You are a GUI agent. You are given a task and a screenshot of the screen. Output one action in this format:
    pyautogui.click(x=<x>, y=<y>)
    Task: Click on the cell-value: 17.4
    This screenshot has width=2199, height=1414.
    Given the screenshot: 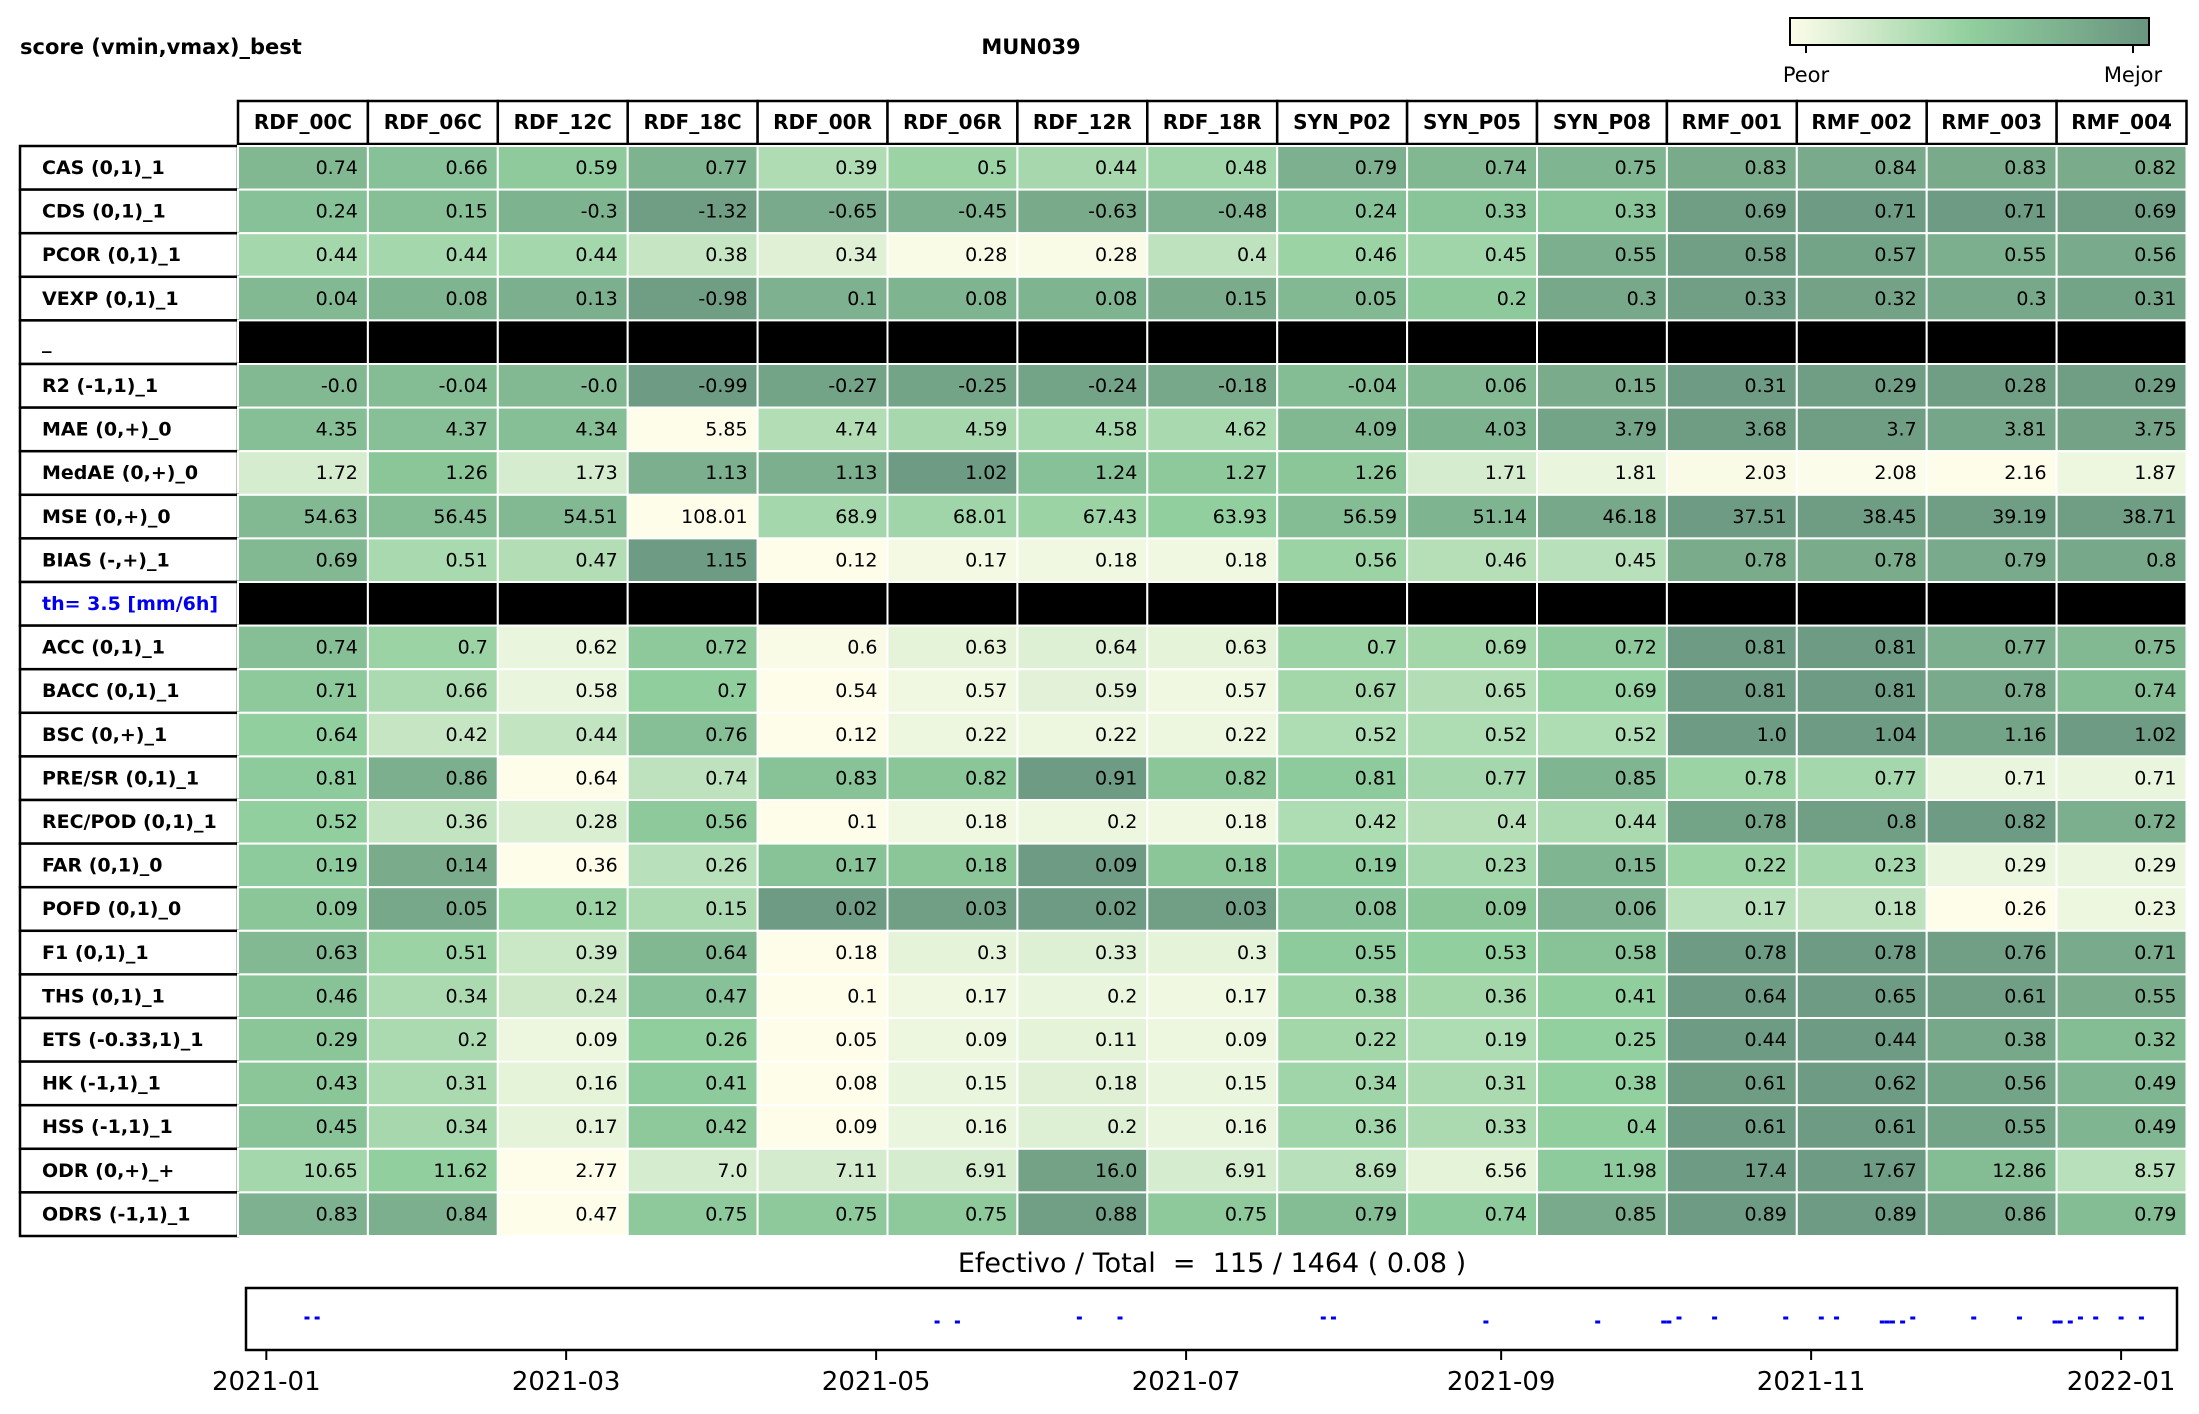 What is the action you would take?
    pyautogui.click(x=1765, y=1171)
    